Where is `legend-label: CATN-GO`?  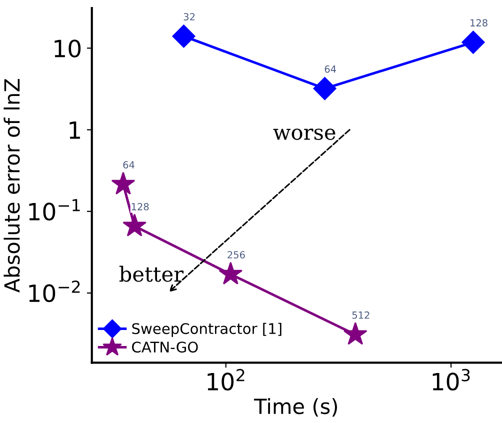 legend-label: CATN-GO is located at coordinates (165, 347).